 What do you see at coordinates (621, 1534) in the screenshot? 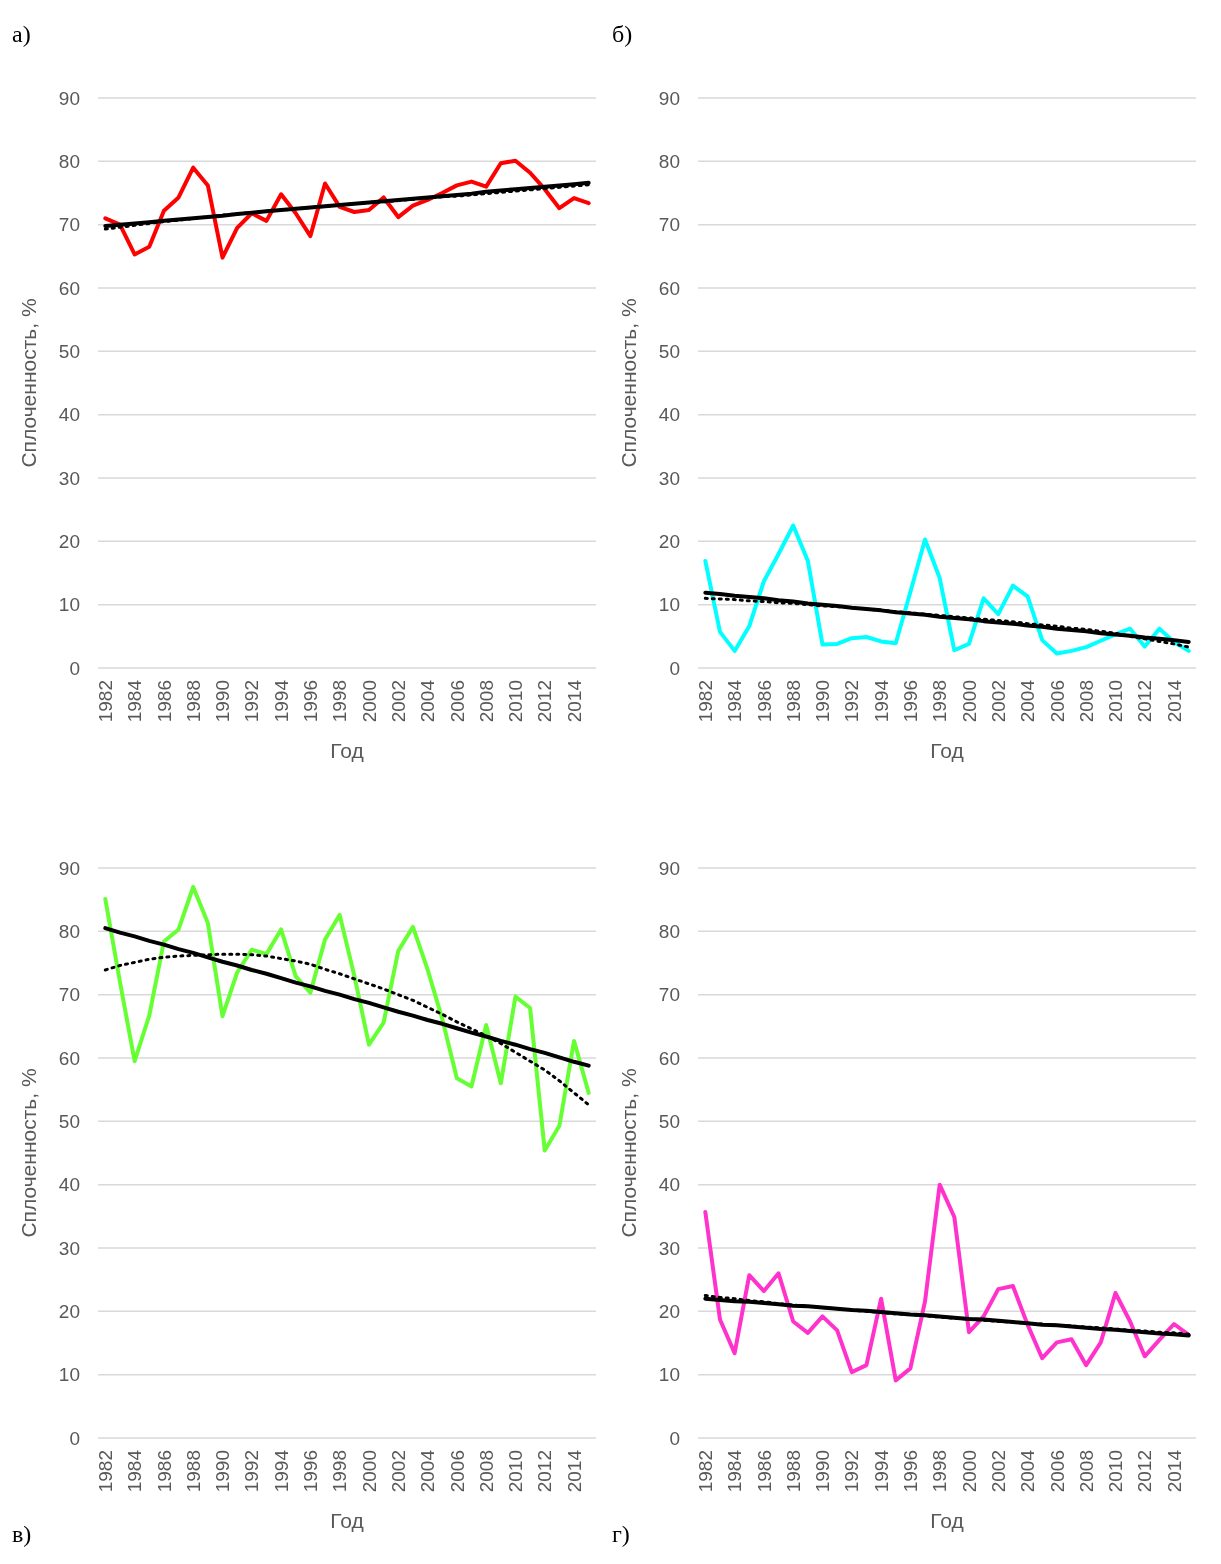
I see `text: г)` at bounding box center [621, 1534].